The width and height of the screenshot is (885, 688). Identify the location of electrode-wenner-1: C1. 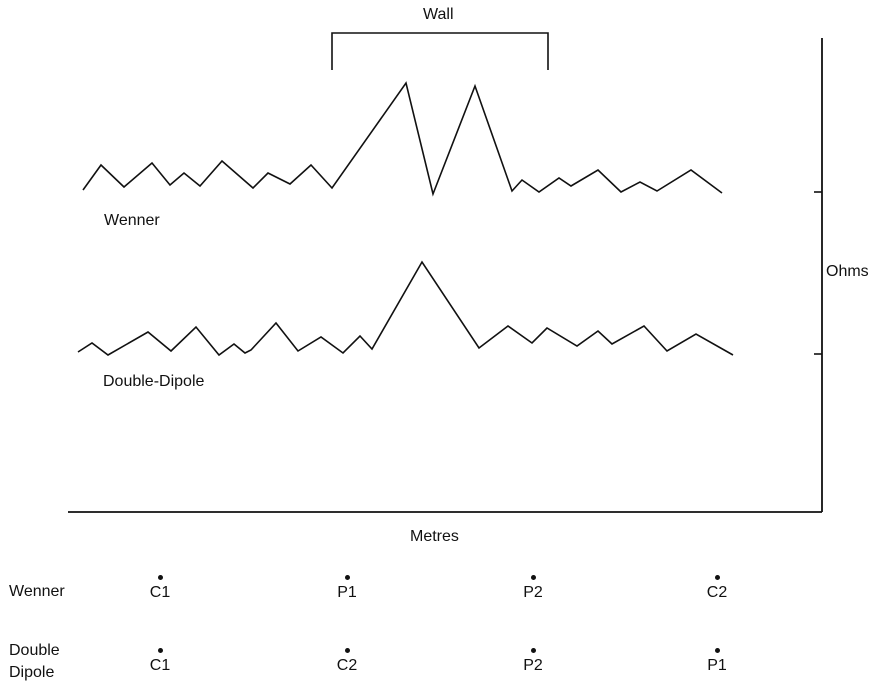
(160, 588).